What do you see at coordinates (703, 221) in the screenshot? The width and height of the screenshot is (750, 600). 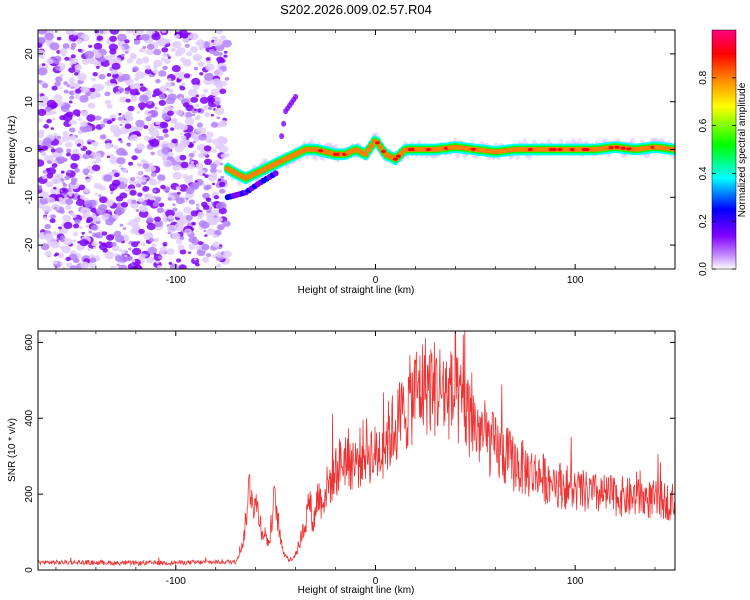 I see `colorbar-tick-label: 0.2` at bounding box center [703, 221].